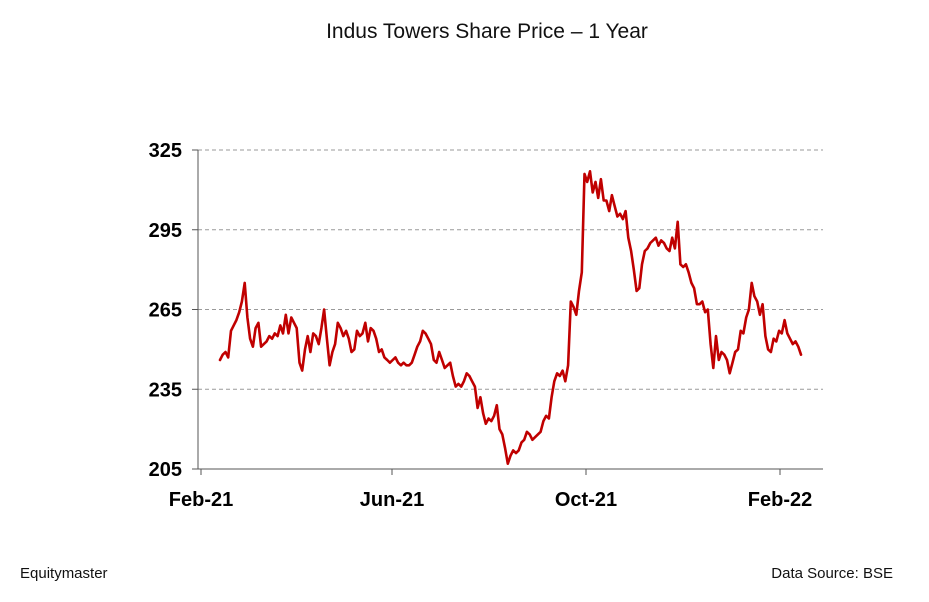  I want to click on y-tick-label: 235, so click(165, 390).